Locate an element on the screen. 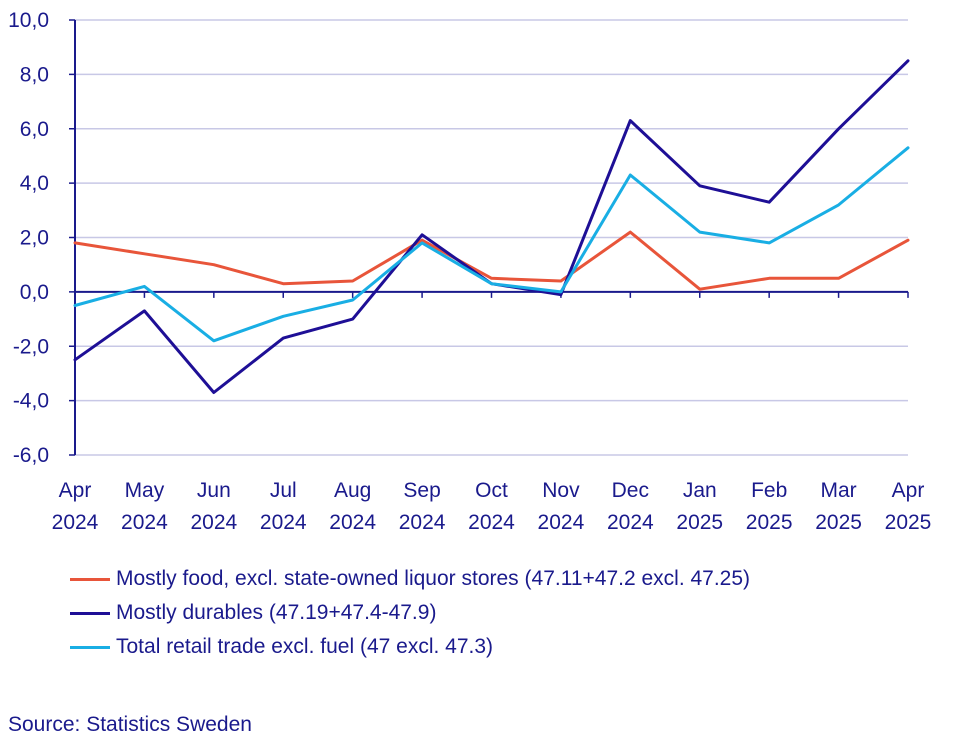  x-tick-label-month: Jun is located at coordinates (214, 490).